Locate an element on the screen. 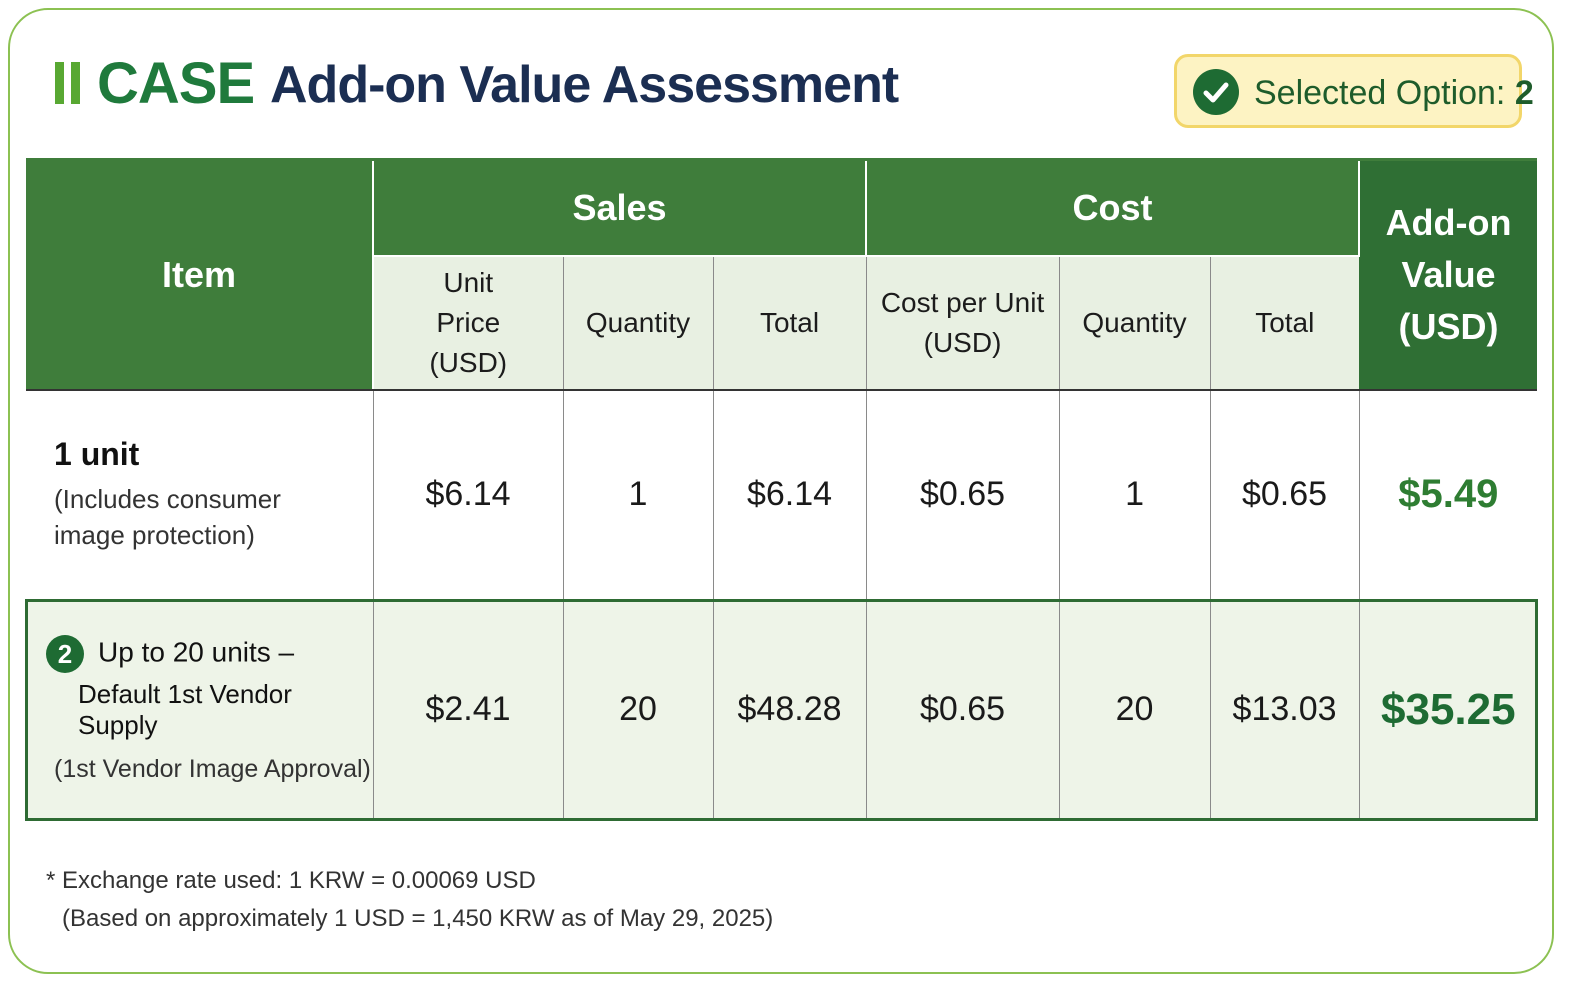  cell-quantity: 20 is located at coordinates (638, 709).